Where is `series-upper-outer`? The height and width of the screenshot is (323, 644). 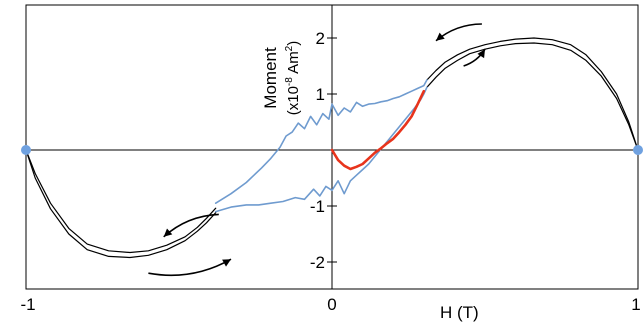 series-upper-outer is located at coordinates (532, 94).